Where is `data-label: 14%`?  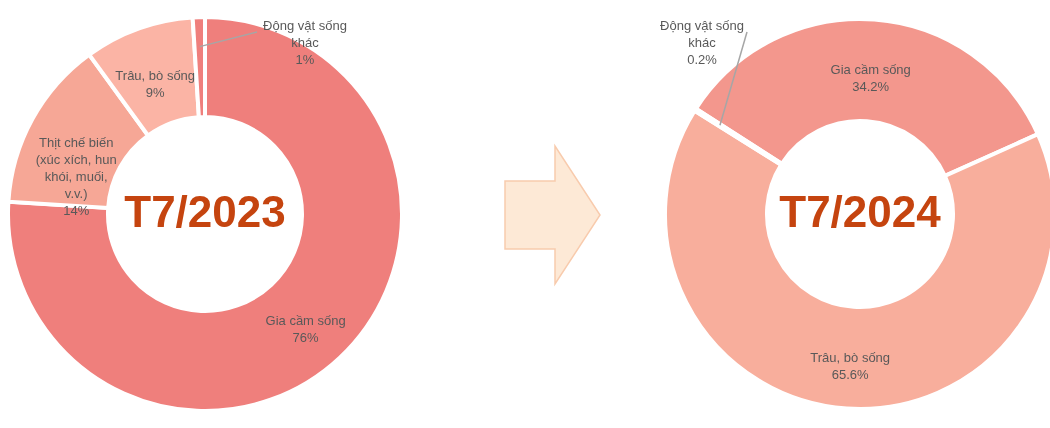
data-label: 14% is located at coordinates (76, 211).